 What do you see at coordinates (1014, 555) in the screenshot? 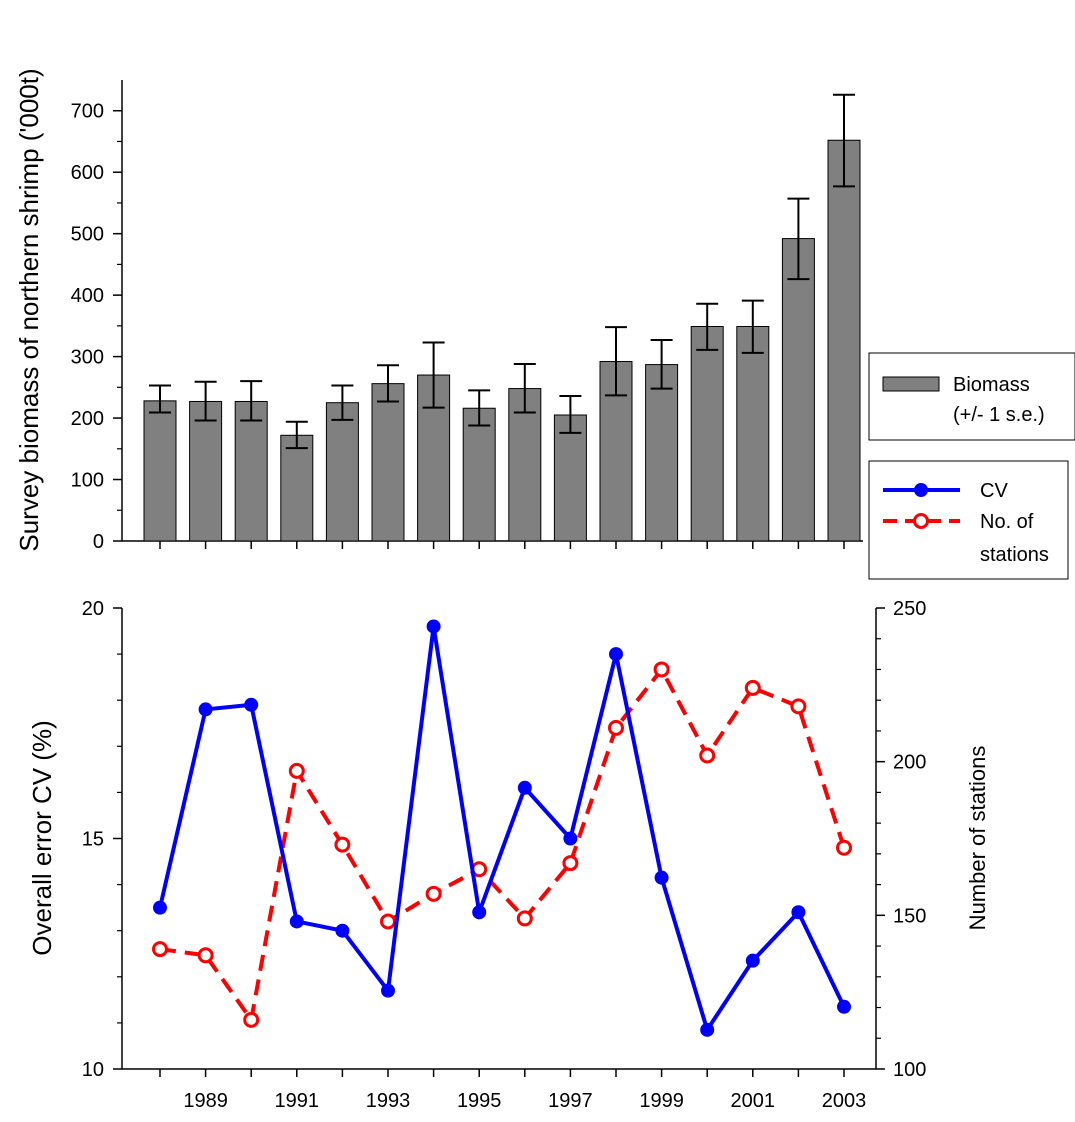
I see `legend-stations-label-line2: stations` at bounding box center [1014, 555].